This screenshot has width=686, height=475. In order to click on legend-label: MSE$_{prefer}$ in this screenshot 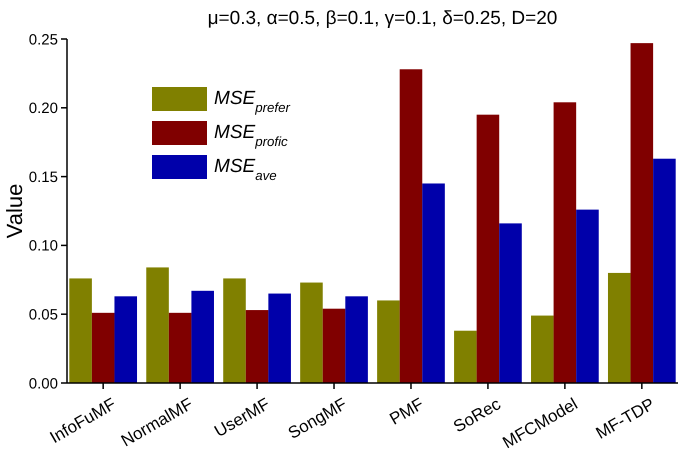, I will do `click(252, 101)`.